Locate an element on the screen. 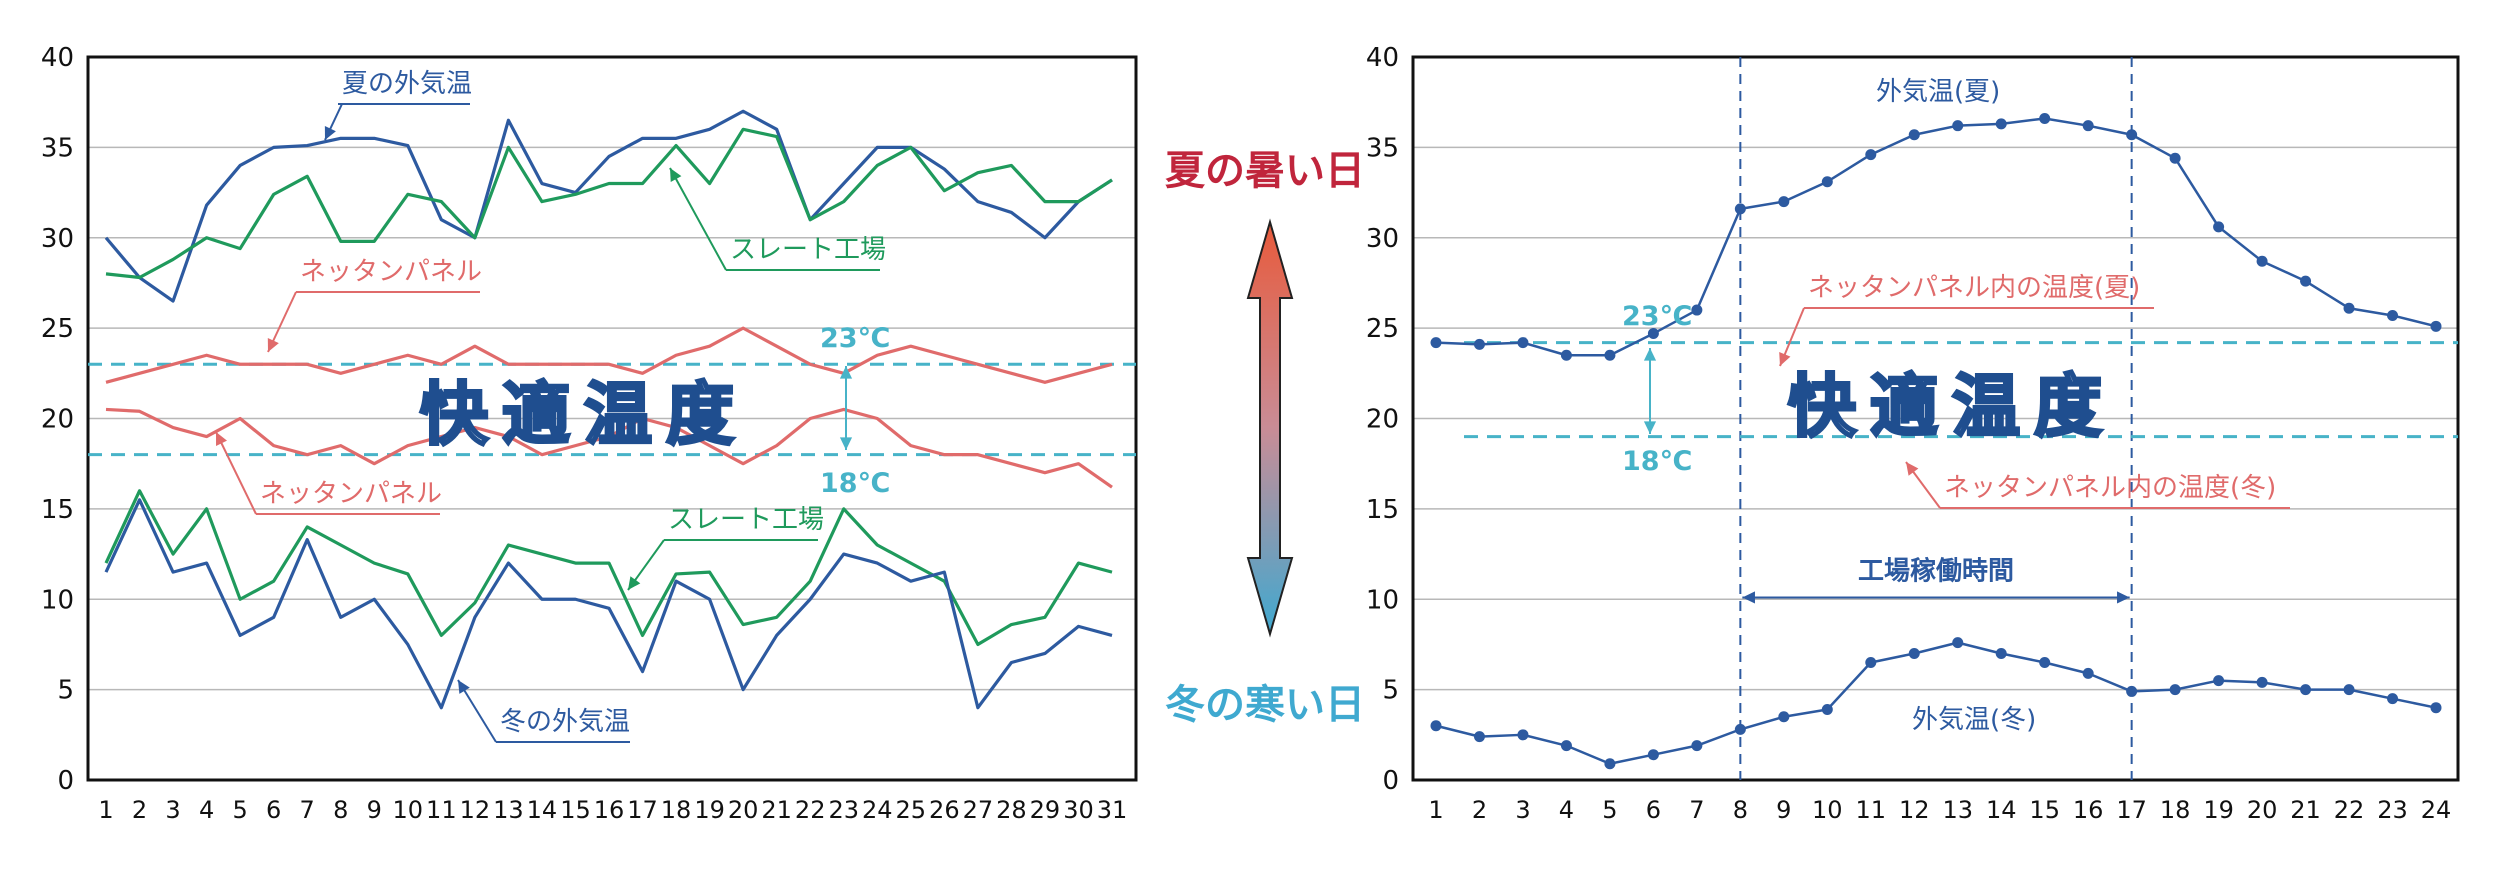  slate-upper-annotation-arrow is located at coordinates (698, 219).